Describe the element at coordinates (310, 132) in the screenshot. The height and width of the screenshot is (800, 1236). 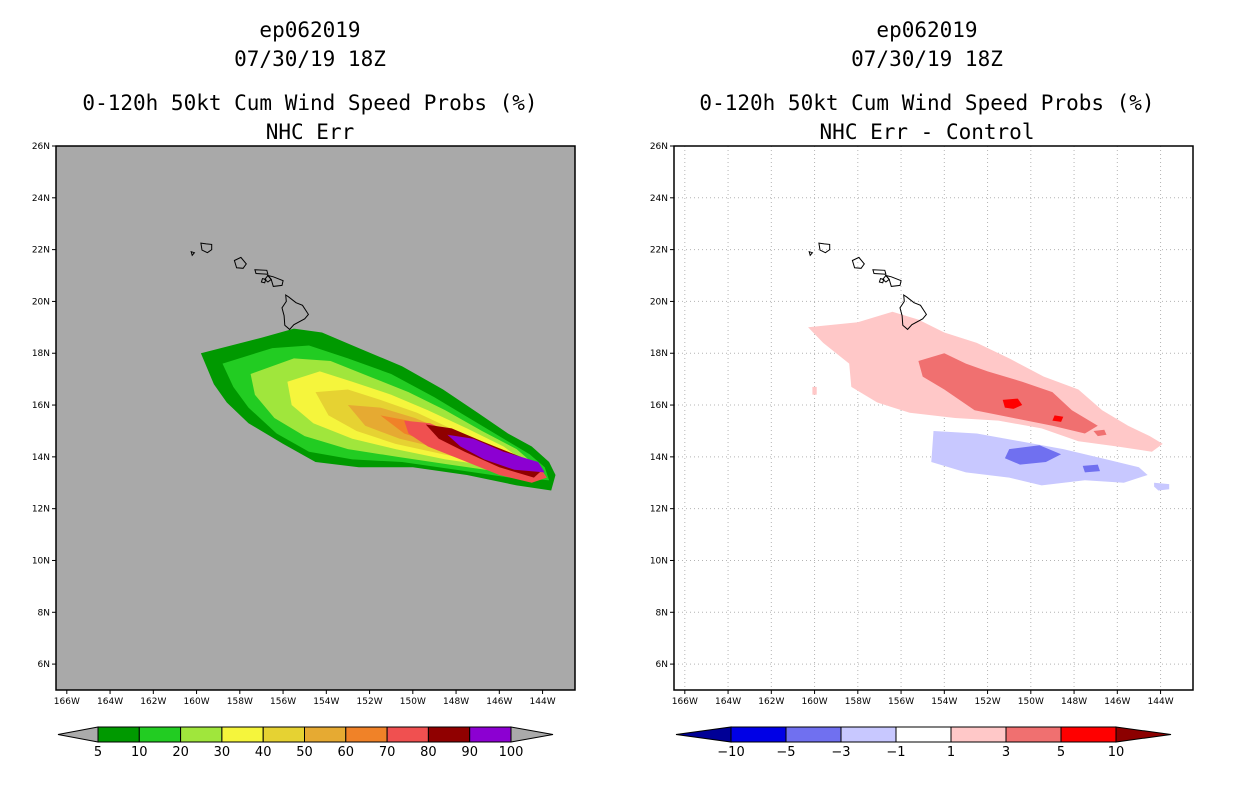
I see `left-title-experiment: NHC Err` at that location.